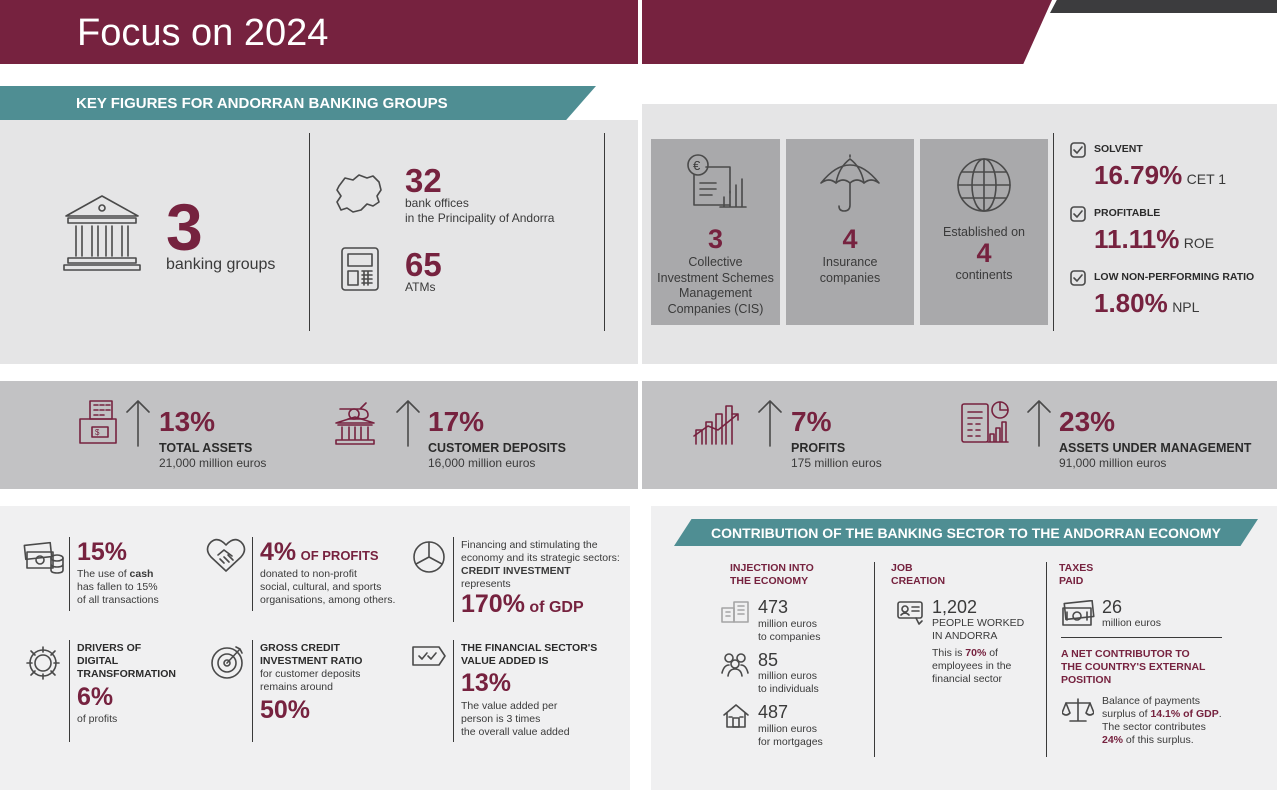  I want to click on va-text-line: The value added per, so click(509, 706).